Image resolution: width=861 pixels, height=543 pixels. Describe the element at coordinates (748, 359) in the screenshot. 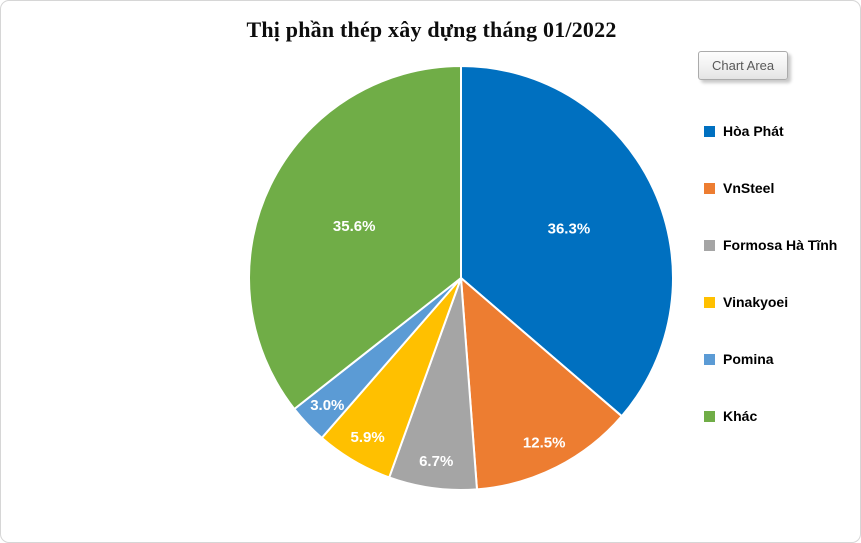

I see `legend-label: Pomina` at that location.